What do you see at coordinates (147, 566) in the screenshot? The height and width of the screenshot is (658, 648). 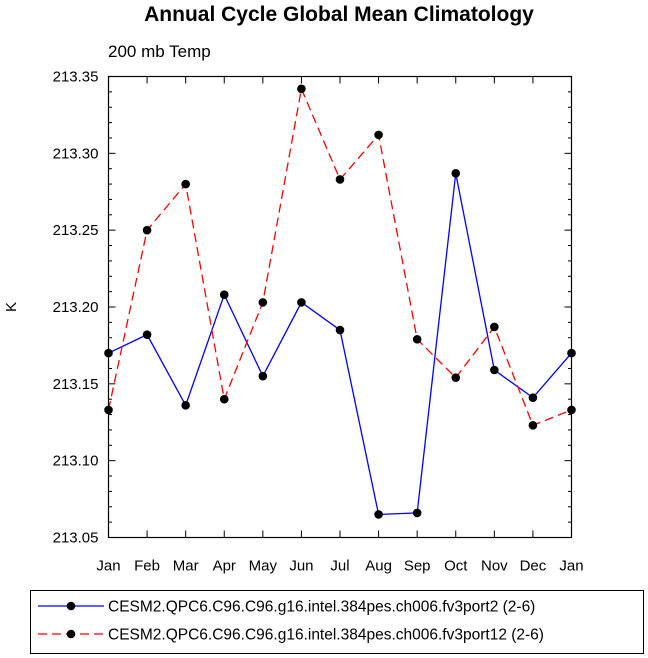 I see `x-tick-label: Feb` at bounding box center [147, 566].